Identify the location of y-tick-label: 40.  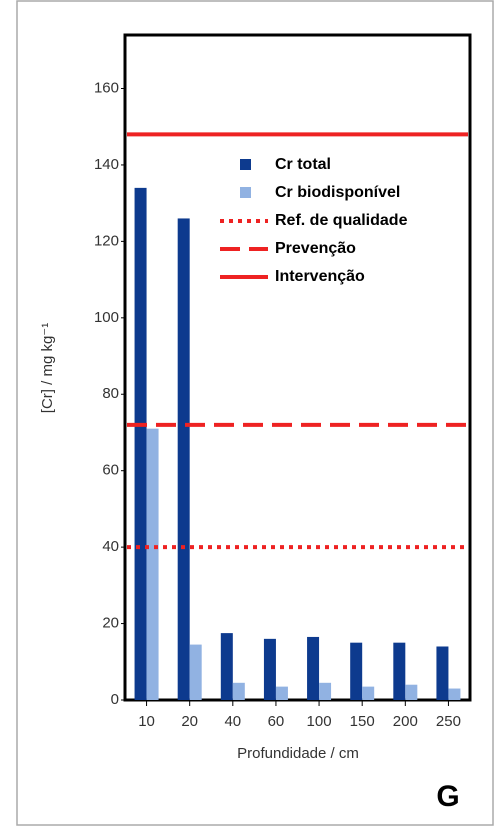
(110, 546).